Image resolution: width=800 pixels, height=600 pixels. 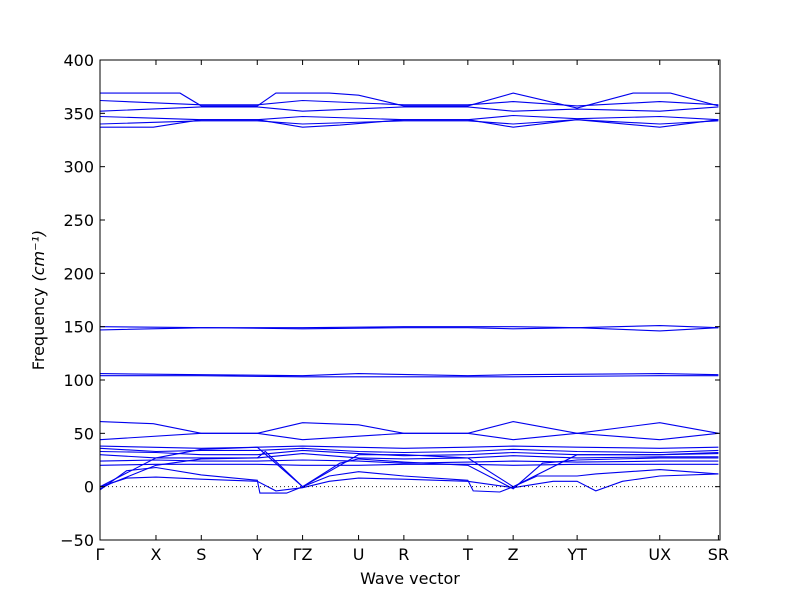 I want to click on x-tick-label: SR, so click(x=718, y=554).